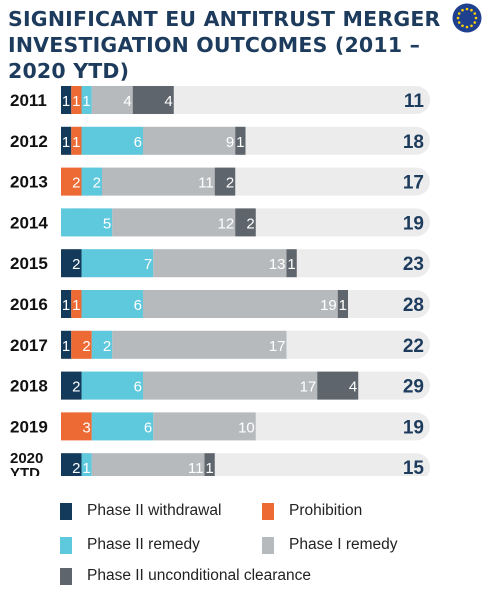 The width and height of the screenshot is (500, 604). What do you see at coordinates (330, 545) in the screenshot?
I see `legend-item-phase-i-remedy: Phase I remedy` at bounding box center [330, 545].